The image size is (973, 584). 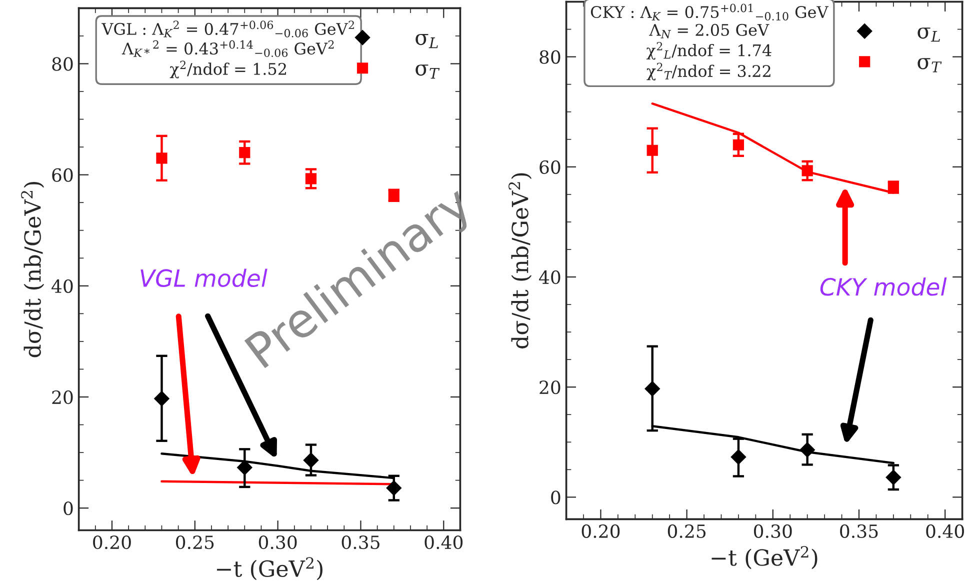 I want to click on annotation: CKY model, so click(x=883, y=286).